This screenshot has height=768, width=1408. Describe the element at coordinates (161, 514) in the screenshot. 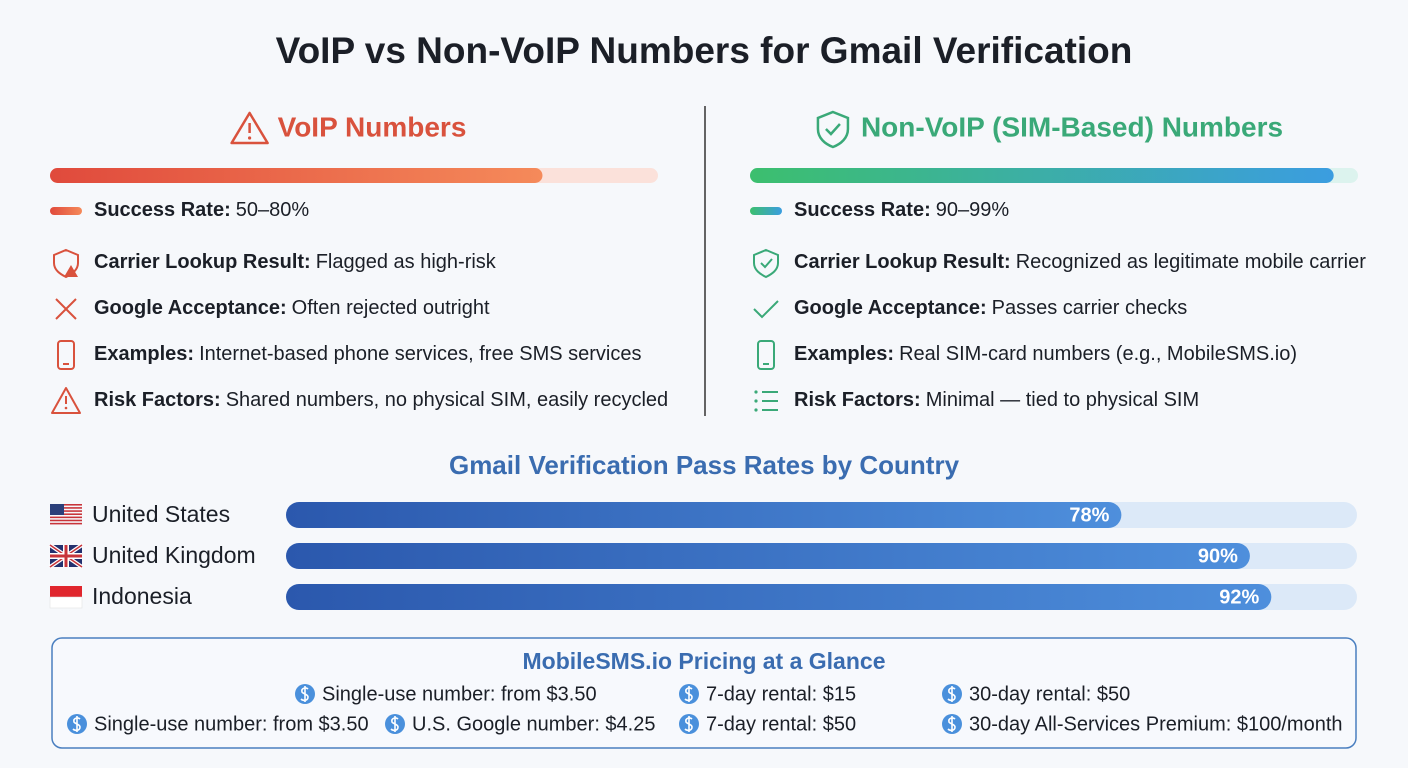

I see `country-label: United States` at that location.